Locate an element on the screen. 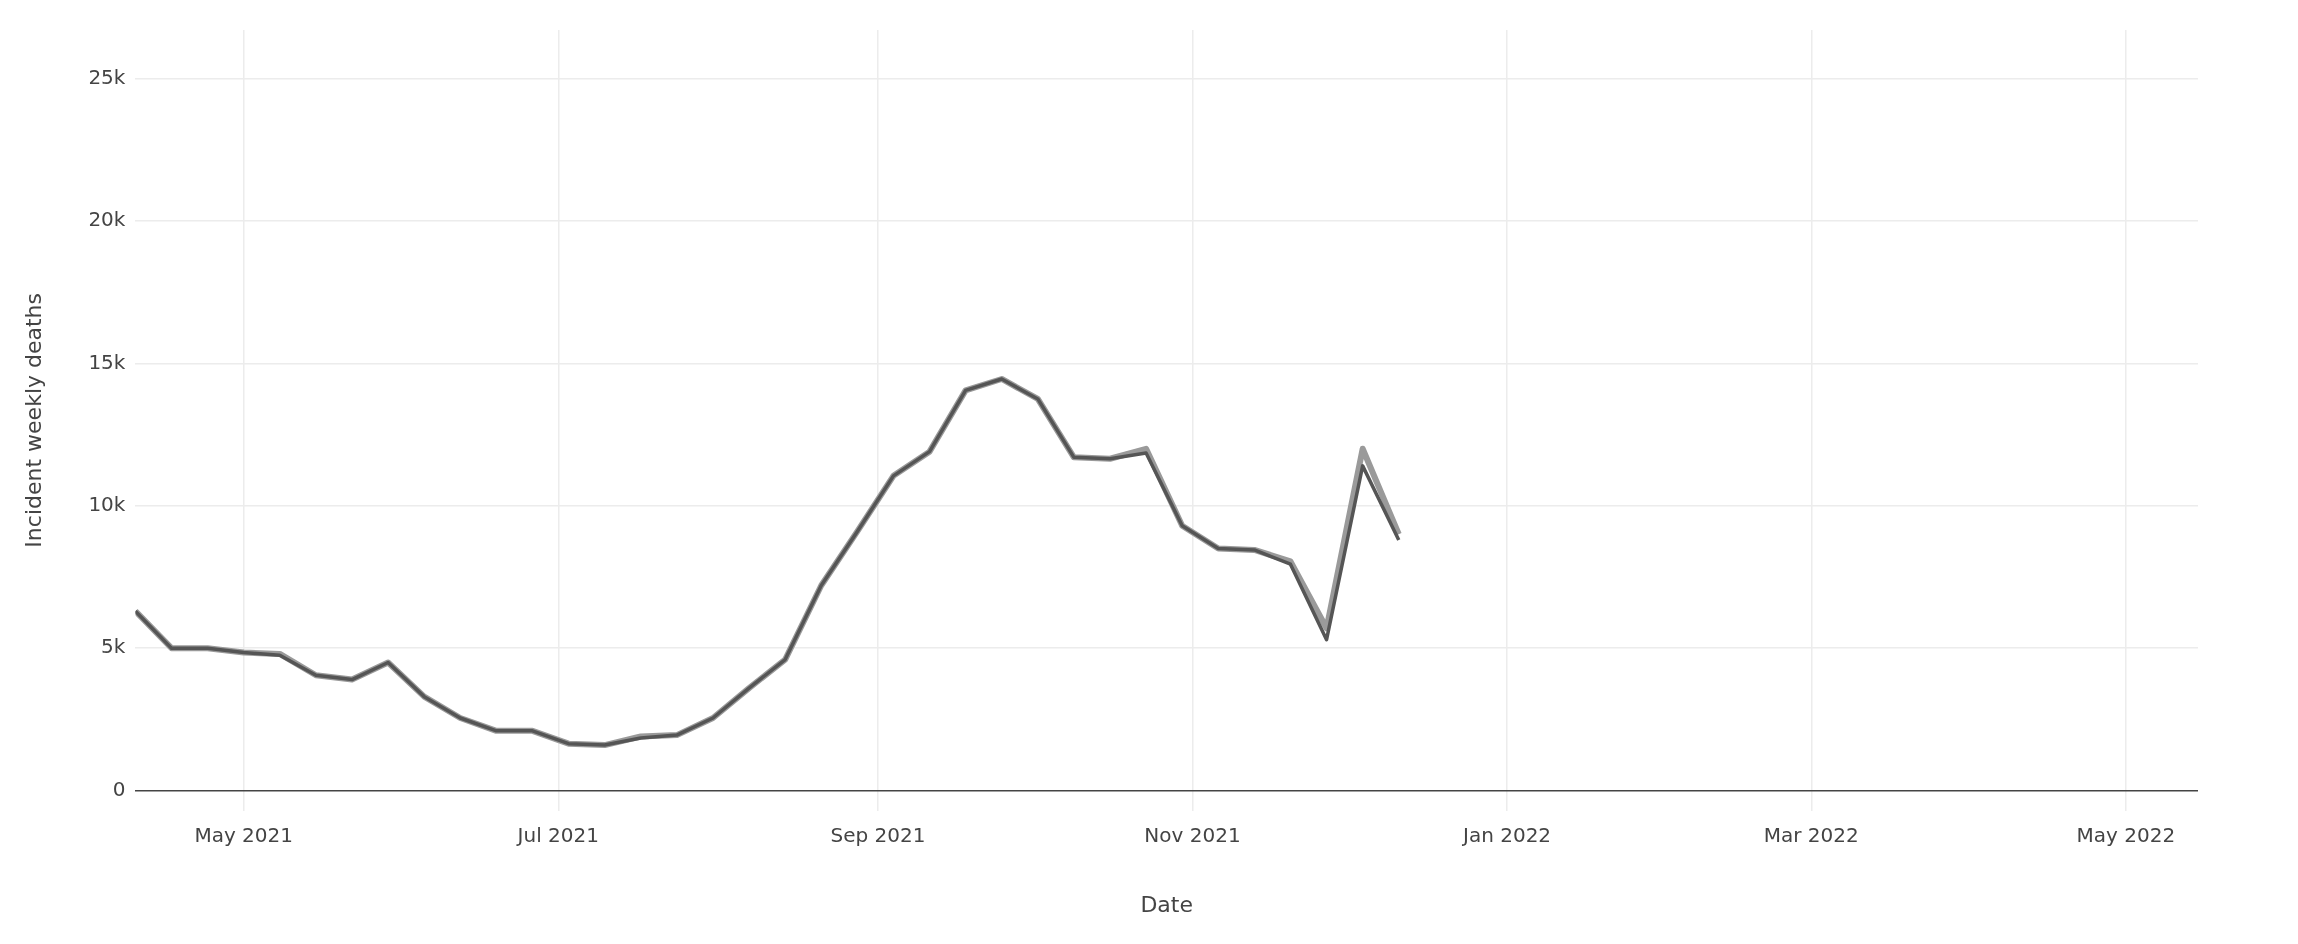  x-tick-label: Jul 2021 is located at coordinates (557, 834).